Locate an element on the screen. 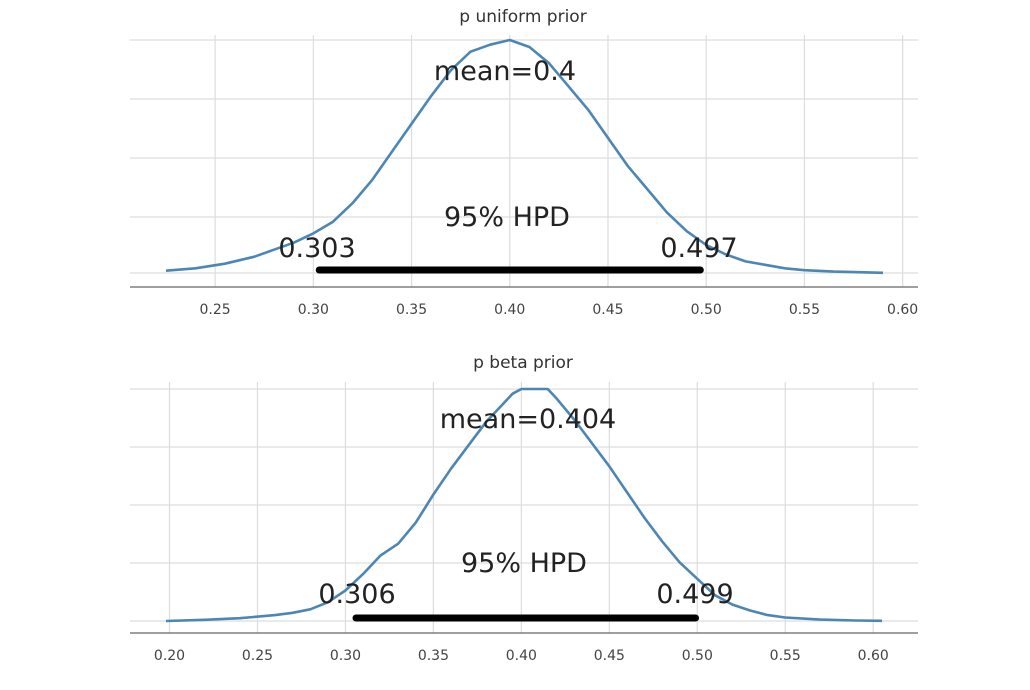 This screenshot has height=690, width=1030. x-tick-label: 0.20 is located at coordinates (169, 656).